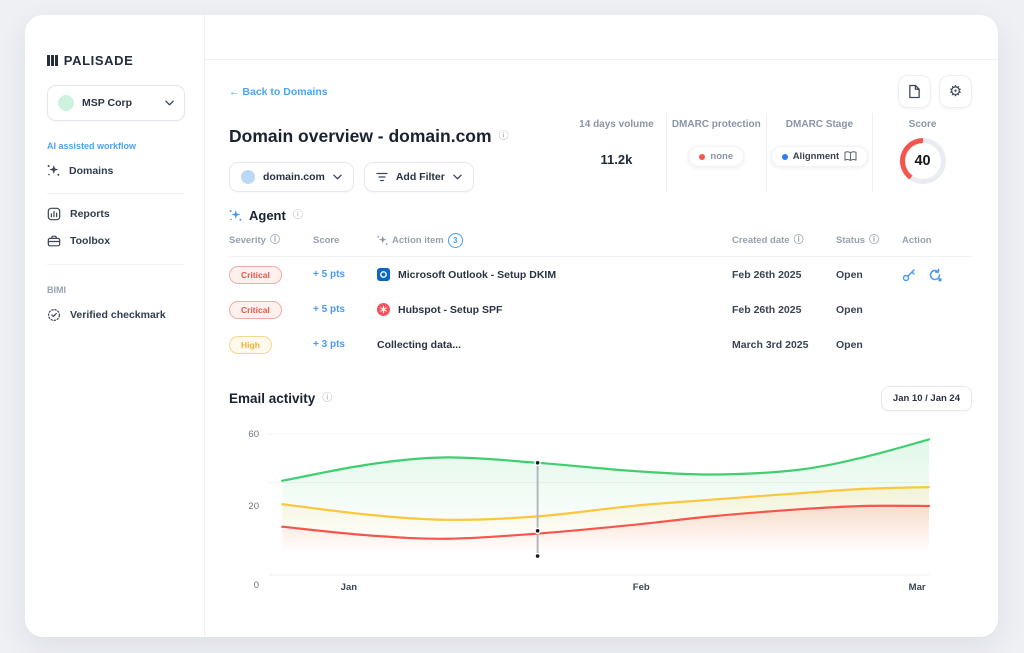  Describe the element at coordinates (716, 124) in the screenshot. I see `stat-label: DMARC protection` at that location.